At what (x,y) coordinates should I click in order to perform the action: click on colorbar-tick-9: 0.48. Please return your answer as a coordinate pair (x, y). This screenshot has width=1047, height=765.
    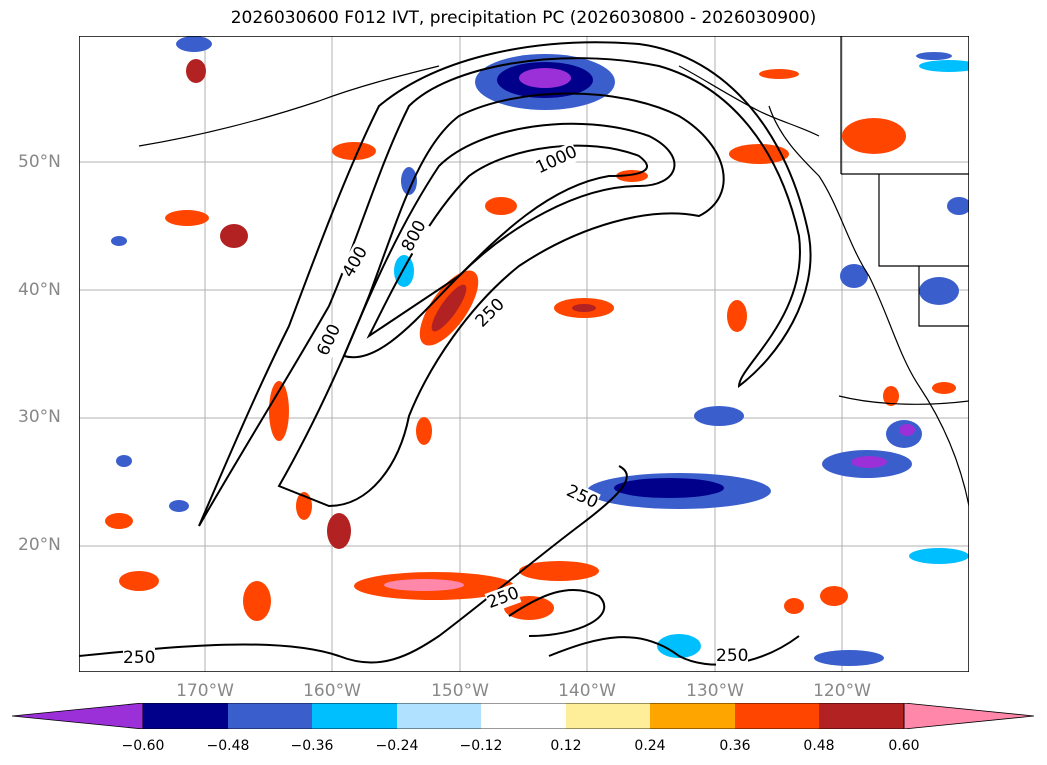
    Looking at the image, I should click on (819, 746).